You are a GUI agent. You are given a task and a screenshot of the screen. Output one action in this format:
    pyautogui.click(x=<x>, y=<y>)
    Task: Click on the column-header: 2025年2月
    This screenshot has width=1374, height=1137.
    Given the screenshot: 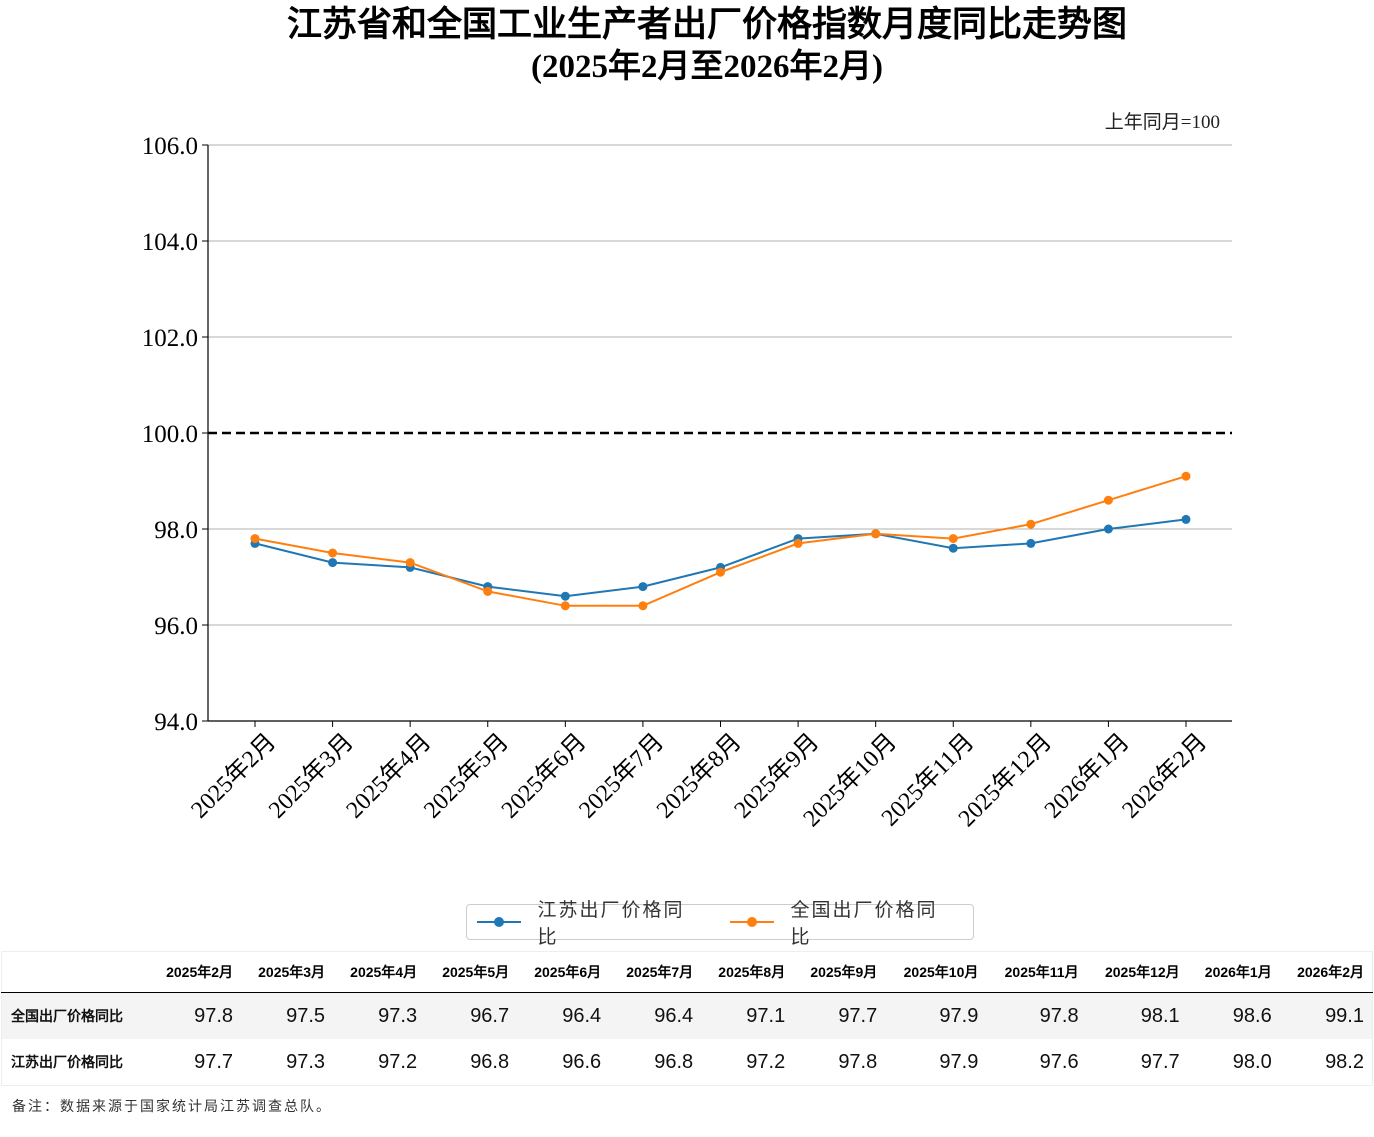 What is the action you would take?
    pyautogui.click(x=195, y=972)
    